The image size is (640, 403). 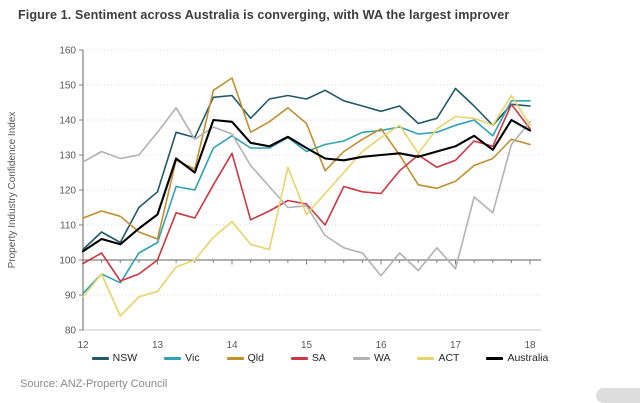 I want to click on y-tick-label: 110, so click(x=68, y=226).